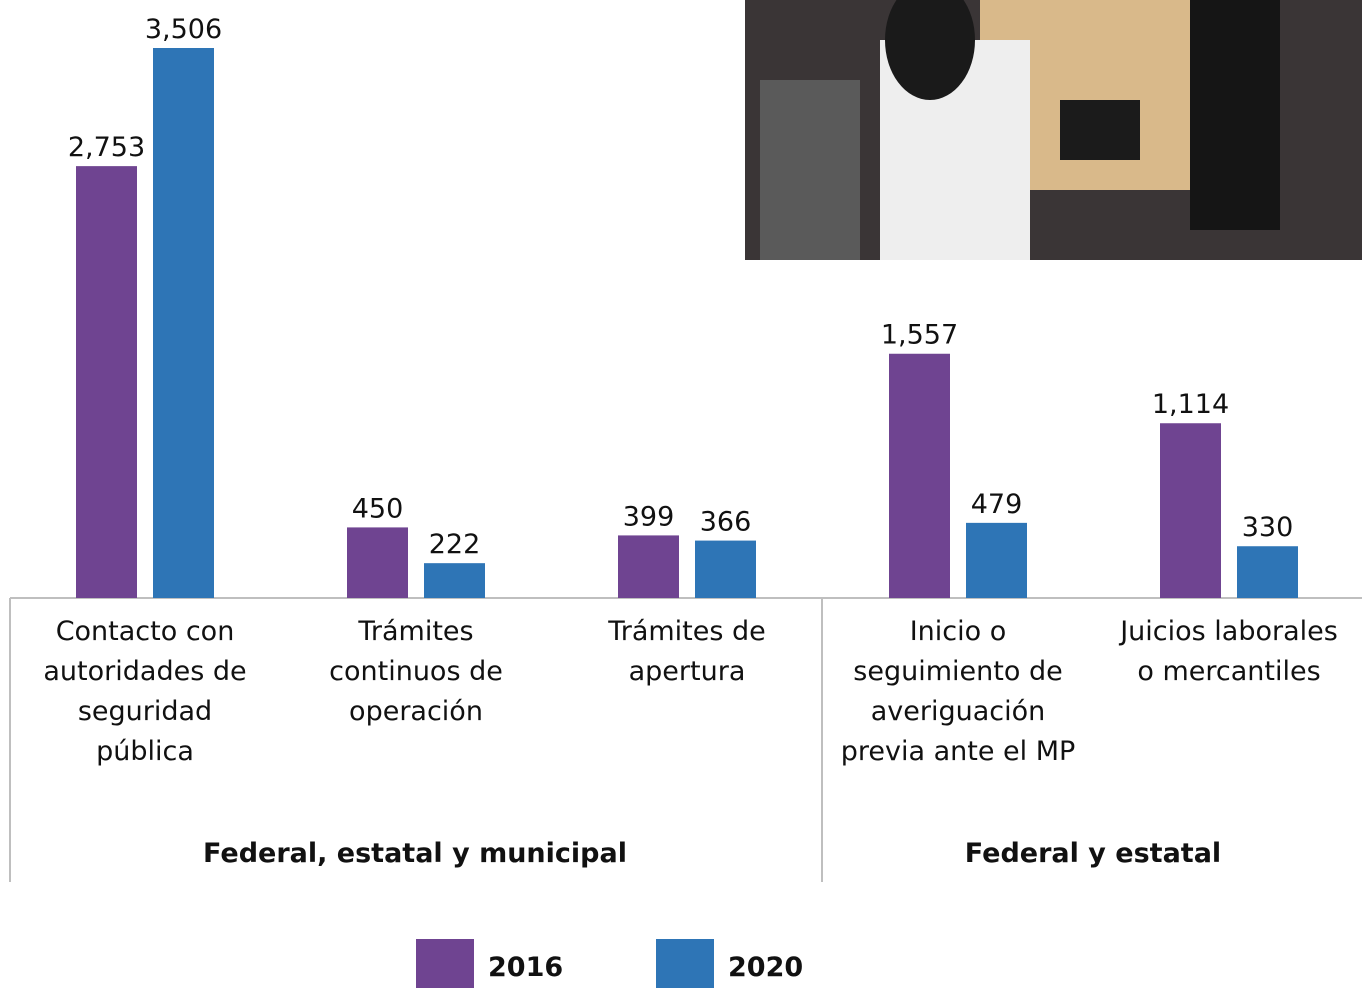  Describe the element at coordinates (1053, 130) in the screenshot. I see `photo` at that location.